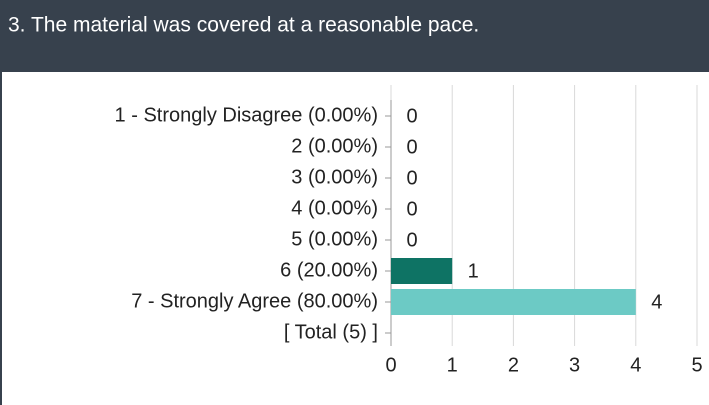 This screenshot has height=405, width=709. I want to click on y-tick-label: 2 (0.00%), so click(334, 146).